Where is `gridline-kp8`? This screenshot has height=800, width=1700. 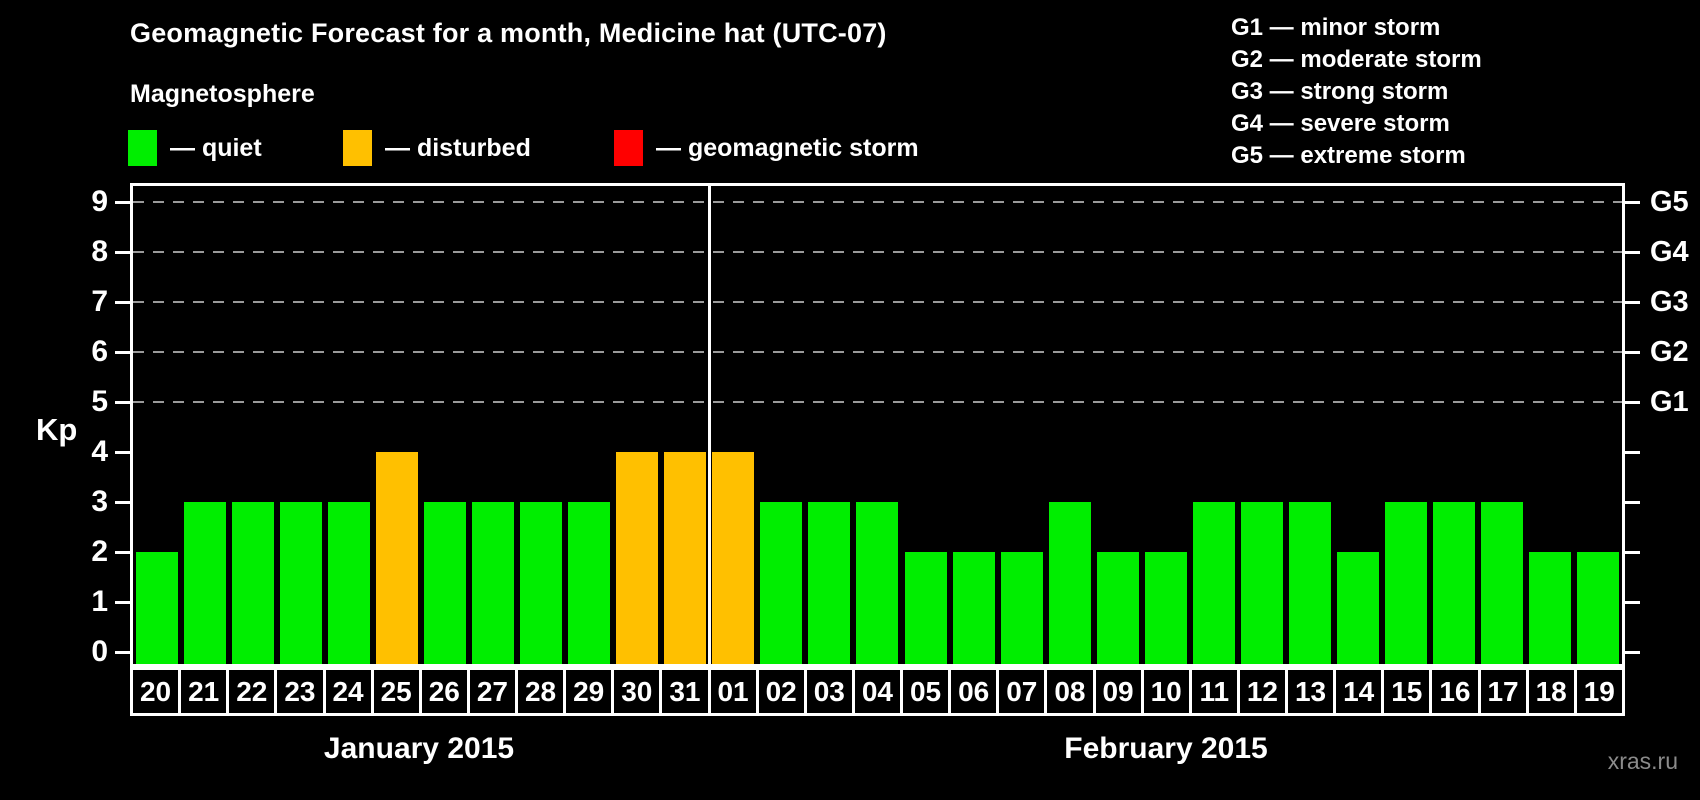 gridline-kp8 is located at coordinates (877, 252).